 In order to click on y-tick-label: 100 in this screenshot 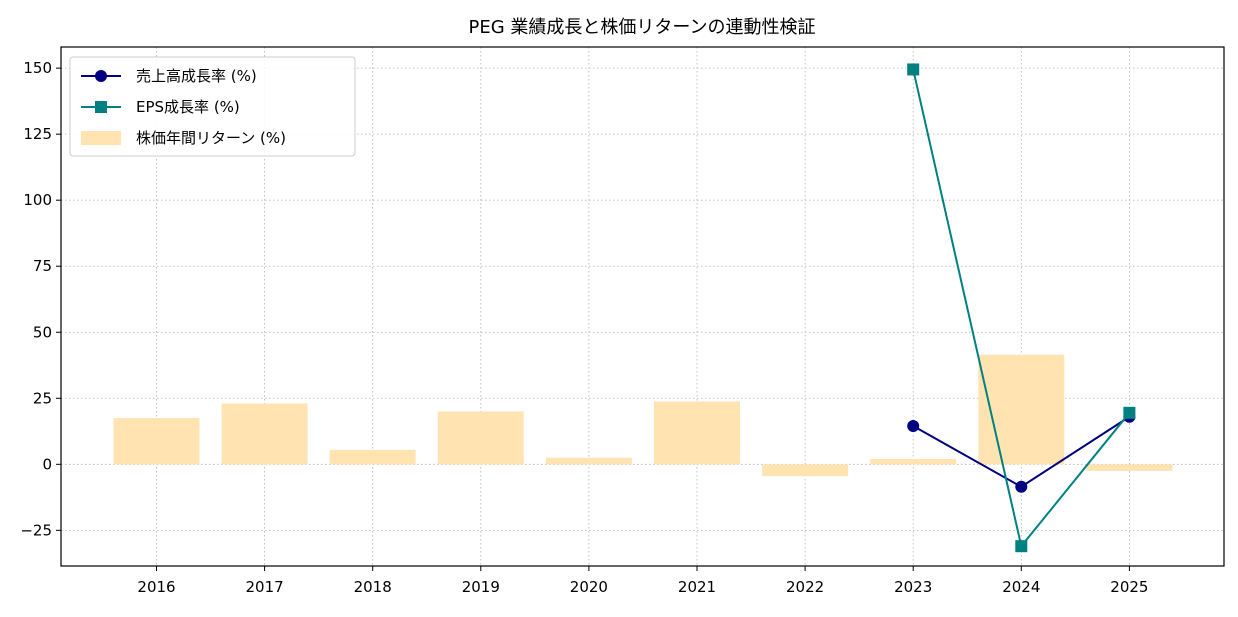, I will do `click(37, 200)`.